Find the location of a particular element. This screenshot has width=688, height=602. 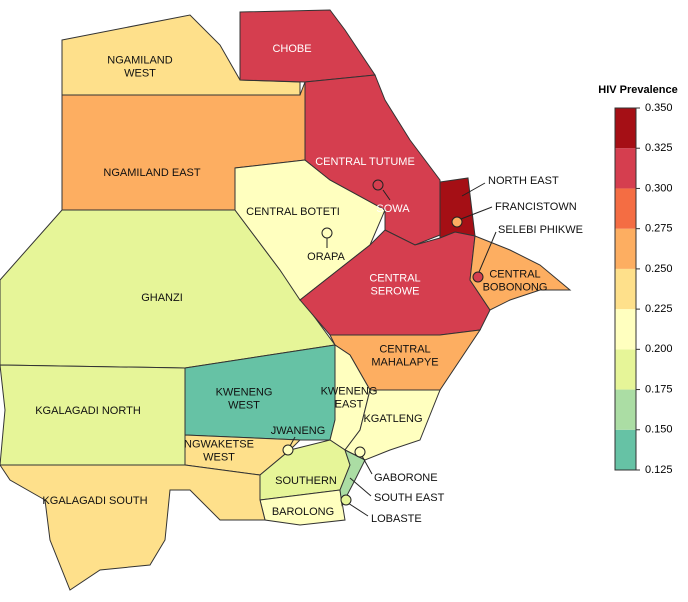

legend-title: HIV Prevalence is located at coordinates (638, 90).